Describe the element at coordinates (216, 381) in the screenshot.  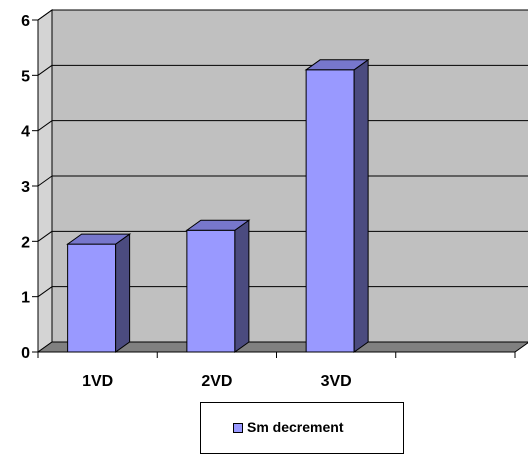
I see `x-tick-label: 2VD` at that location.